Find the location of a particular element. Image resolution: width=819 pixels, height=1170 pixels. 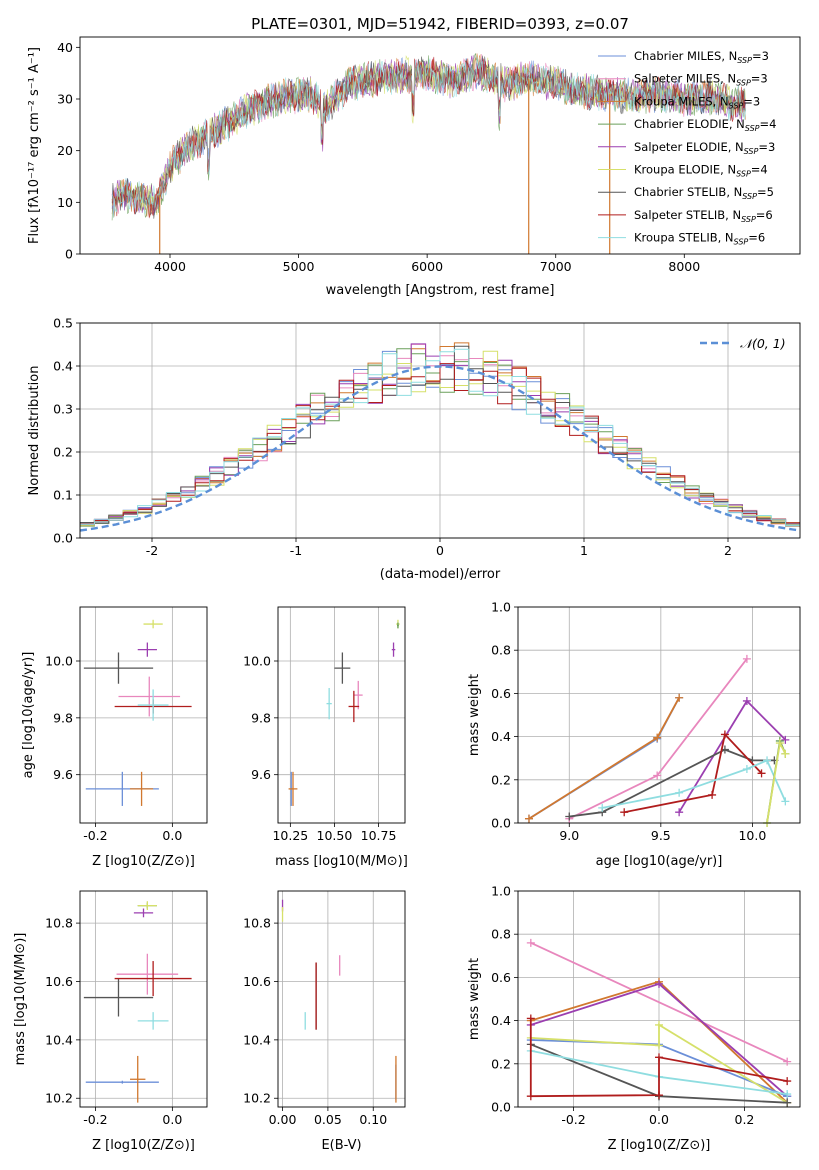

y-axis-label: Flux [fλ10⁻¹⁷ erg cm⁻² s⁻¹ A⁻¹] is located at coordinates (34, 145).